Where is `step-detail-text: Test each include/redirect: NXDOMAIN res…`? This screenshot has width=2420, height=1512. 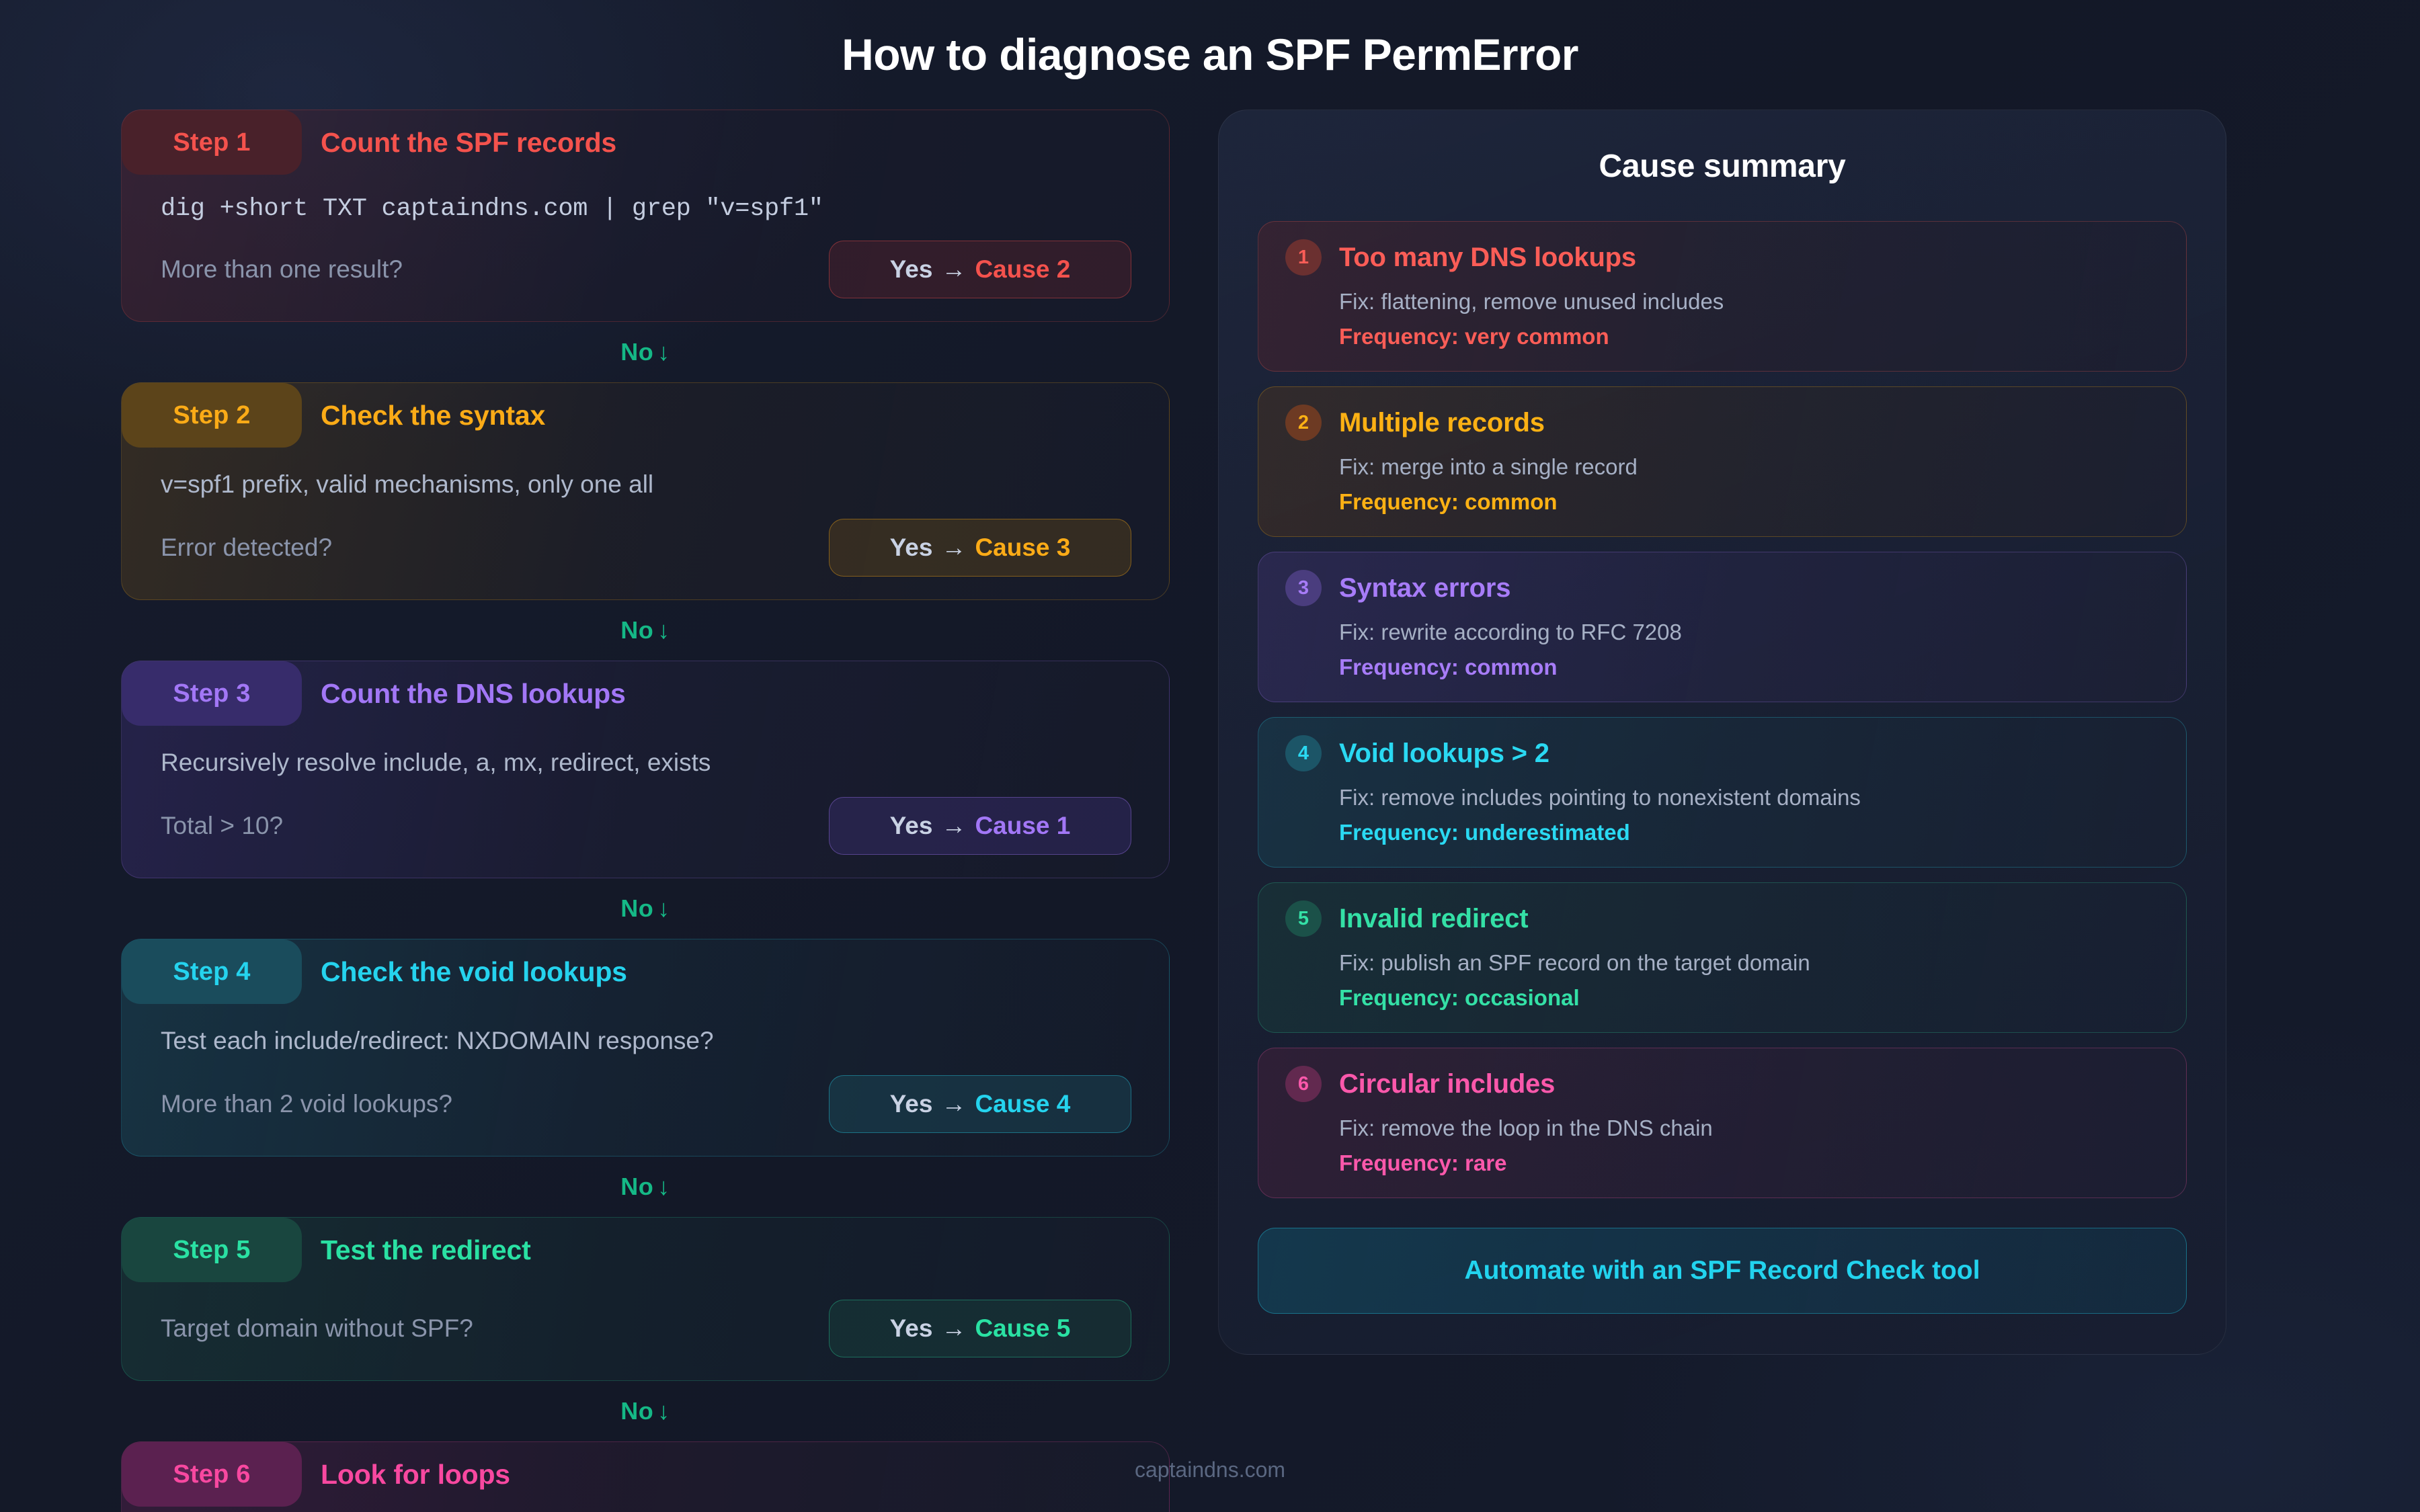
step-detail-text: Test each include/redirect: NXDOMAIN res… is located at coordinates (437, 1041).